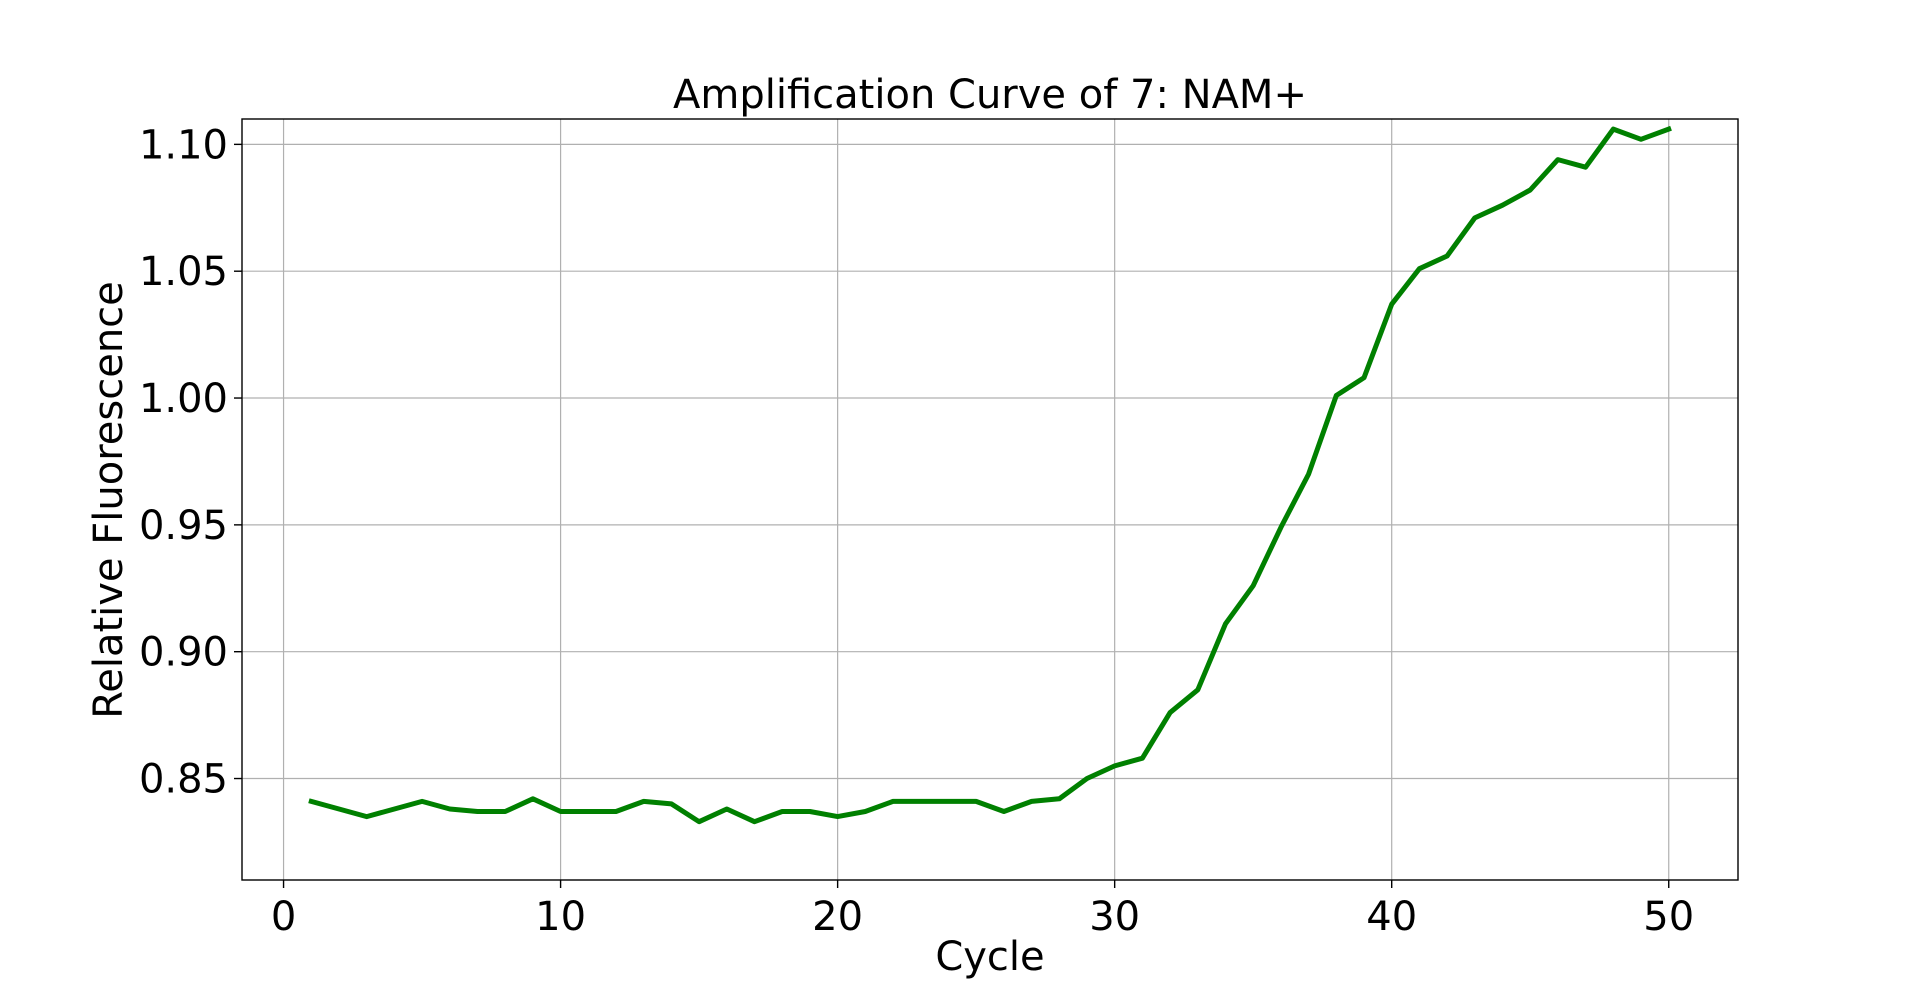 Image resolution: width=1920 pixels, height=983 pixels. Describe the element at coordinates (283, 917) in the screenshot. I see `x-tick-label: 0` at that location.